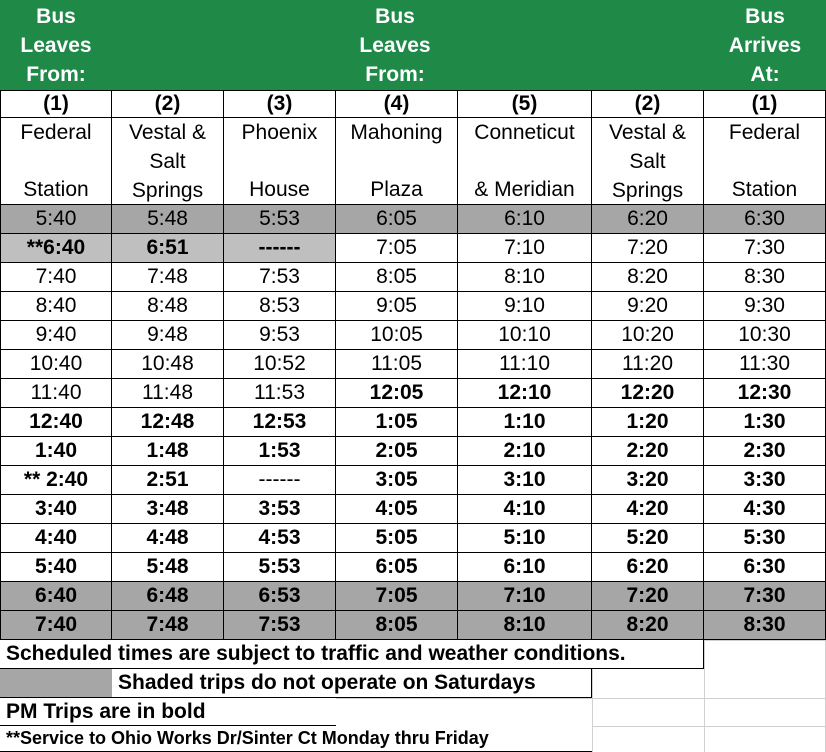  Describe the element at coordinates (647, 161) in the screenshot. I see `stop-name-line: Salt` at that location.